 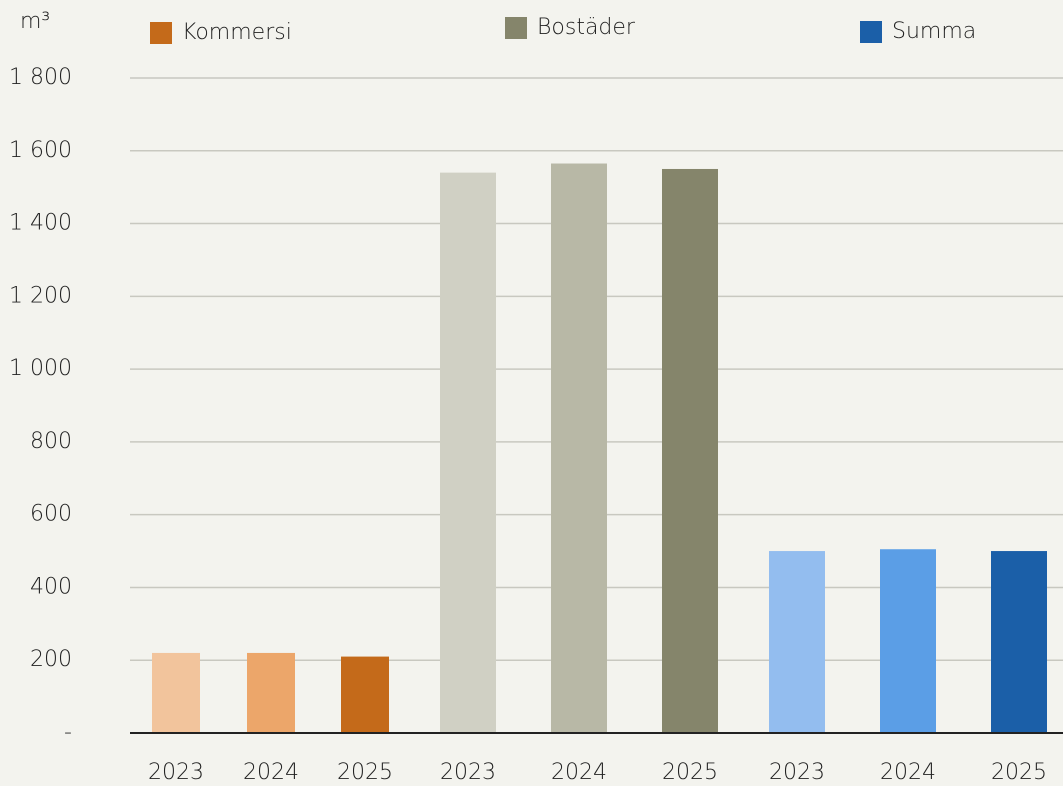 I want to click on y-tick-label: -, so click(x=68, y=732).